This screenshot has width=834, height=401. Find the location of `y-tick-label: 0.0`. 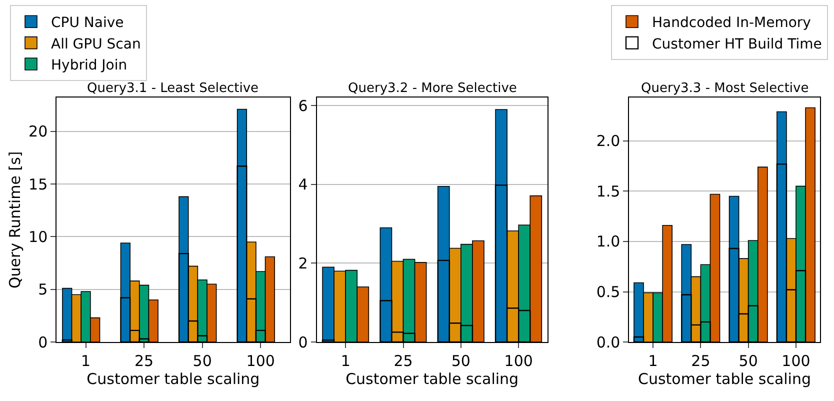

y-tick-label: 0.0 is located at coordinates (608, 342).